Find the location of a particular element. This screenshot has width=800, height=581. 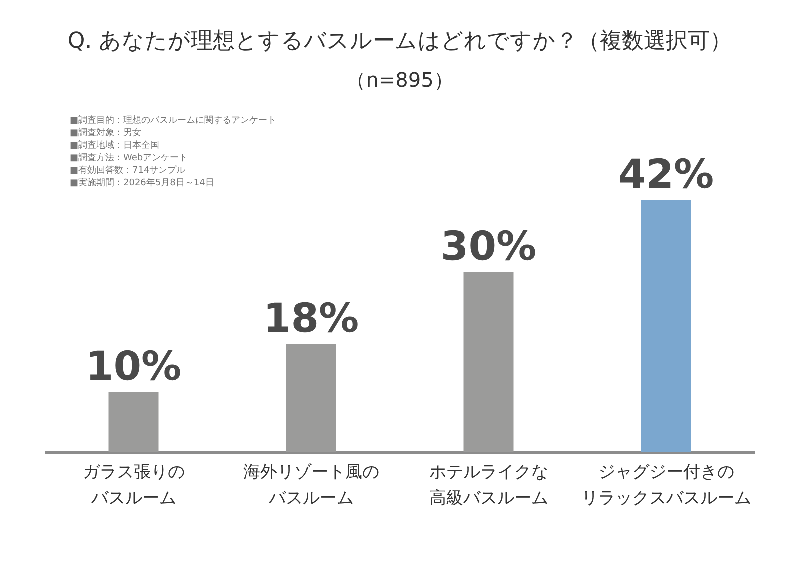

text: ■調査目的：理想のバスルームに関するアンケート is located at coordinates (173, 120).